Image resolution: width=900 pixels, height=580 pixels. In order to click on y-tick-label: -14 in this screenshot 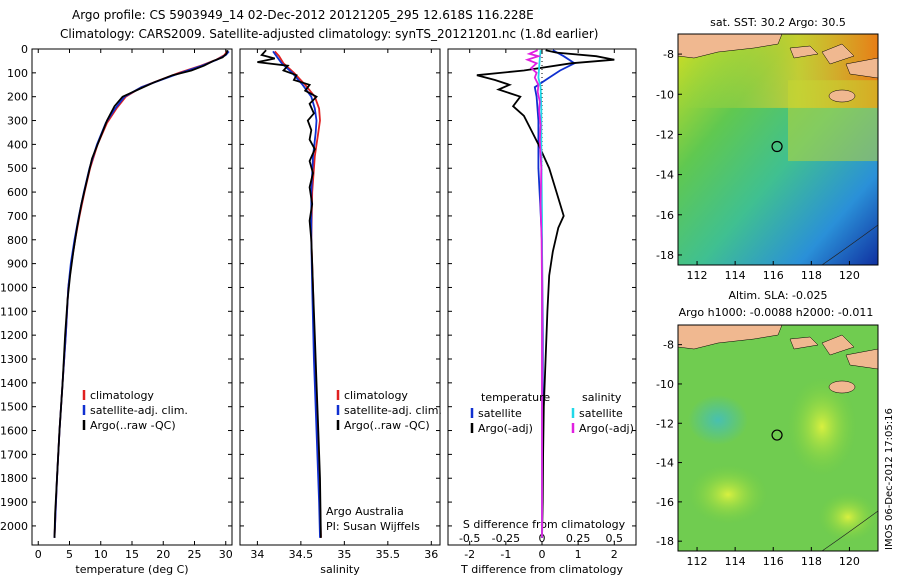, I will do `click(665, 175)`.